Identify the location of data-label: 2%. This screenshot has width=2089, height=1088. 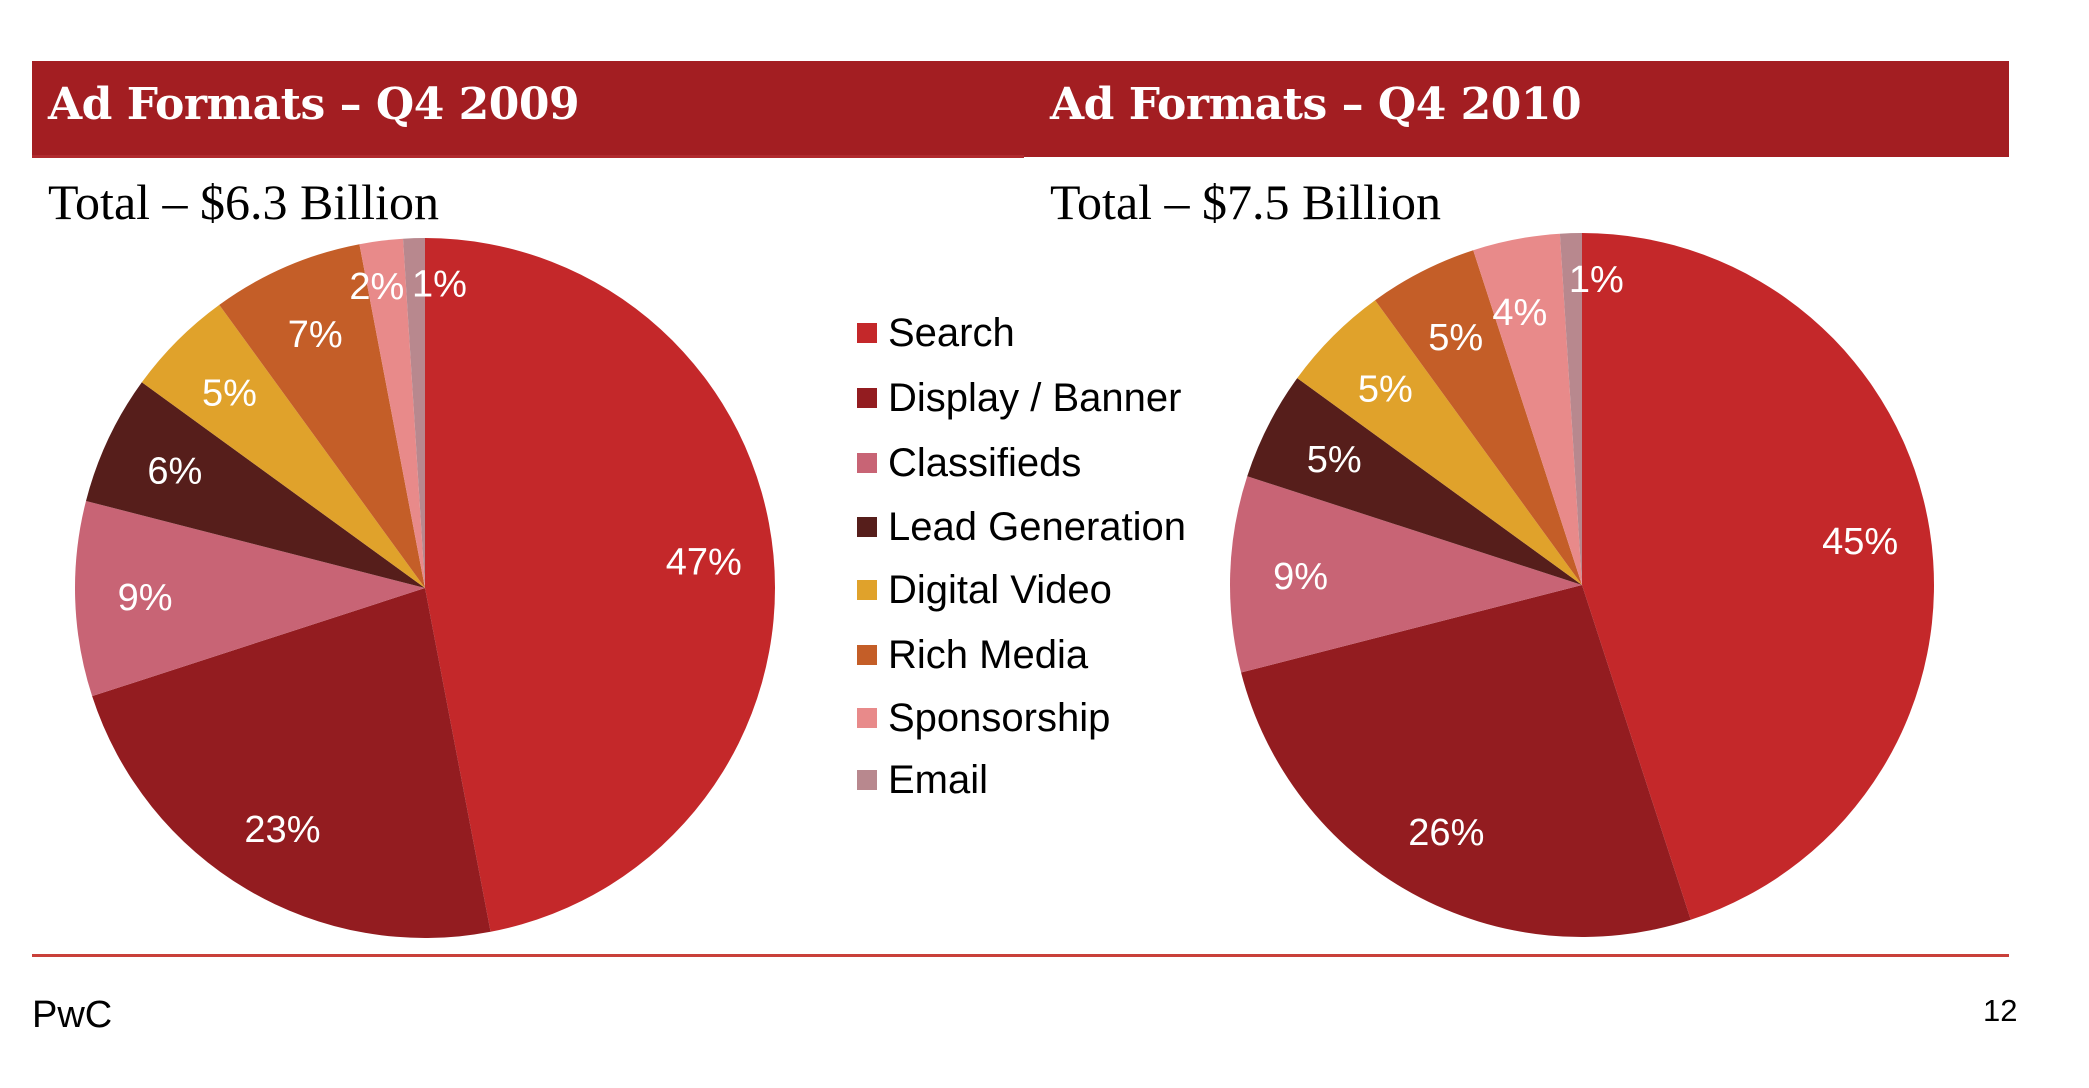
(376, 287).